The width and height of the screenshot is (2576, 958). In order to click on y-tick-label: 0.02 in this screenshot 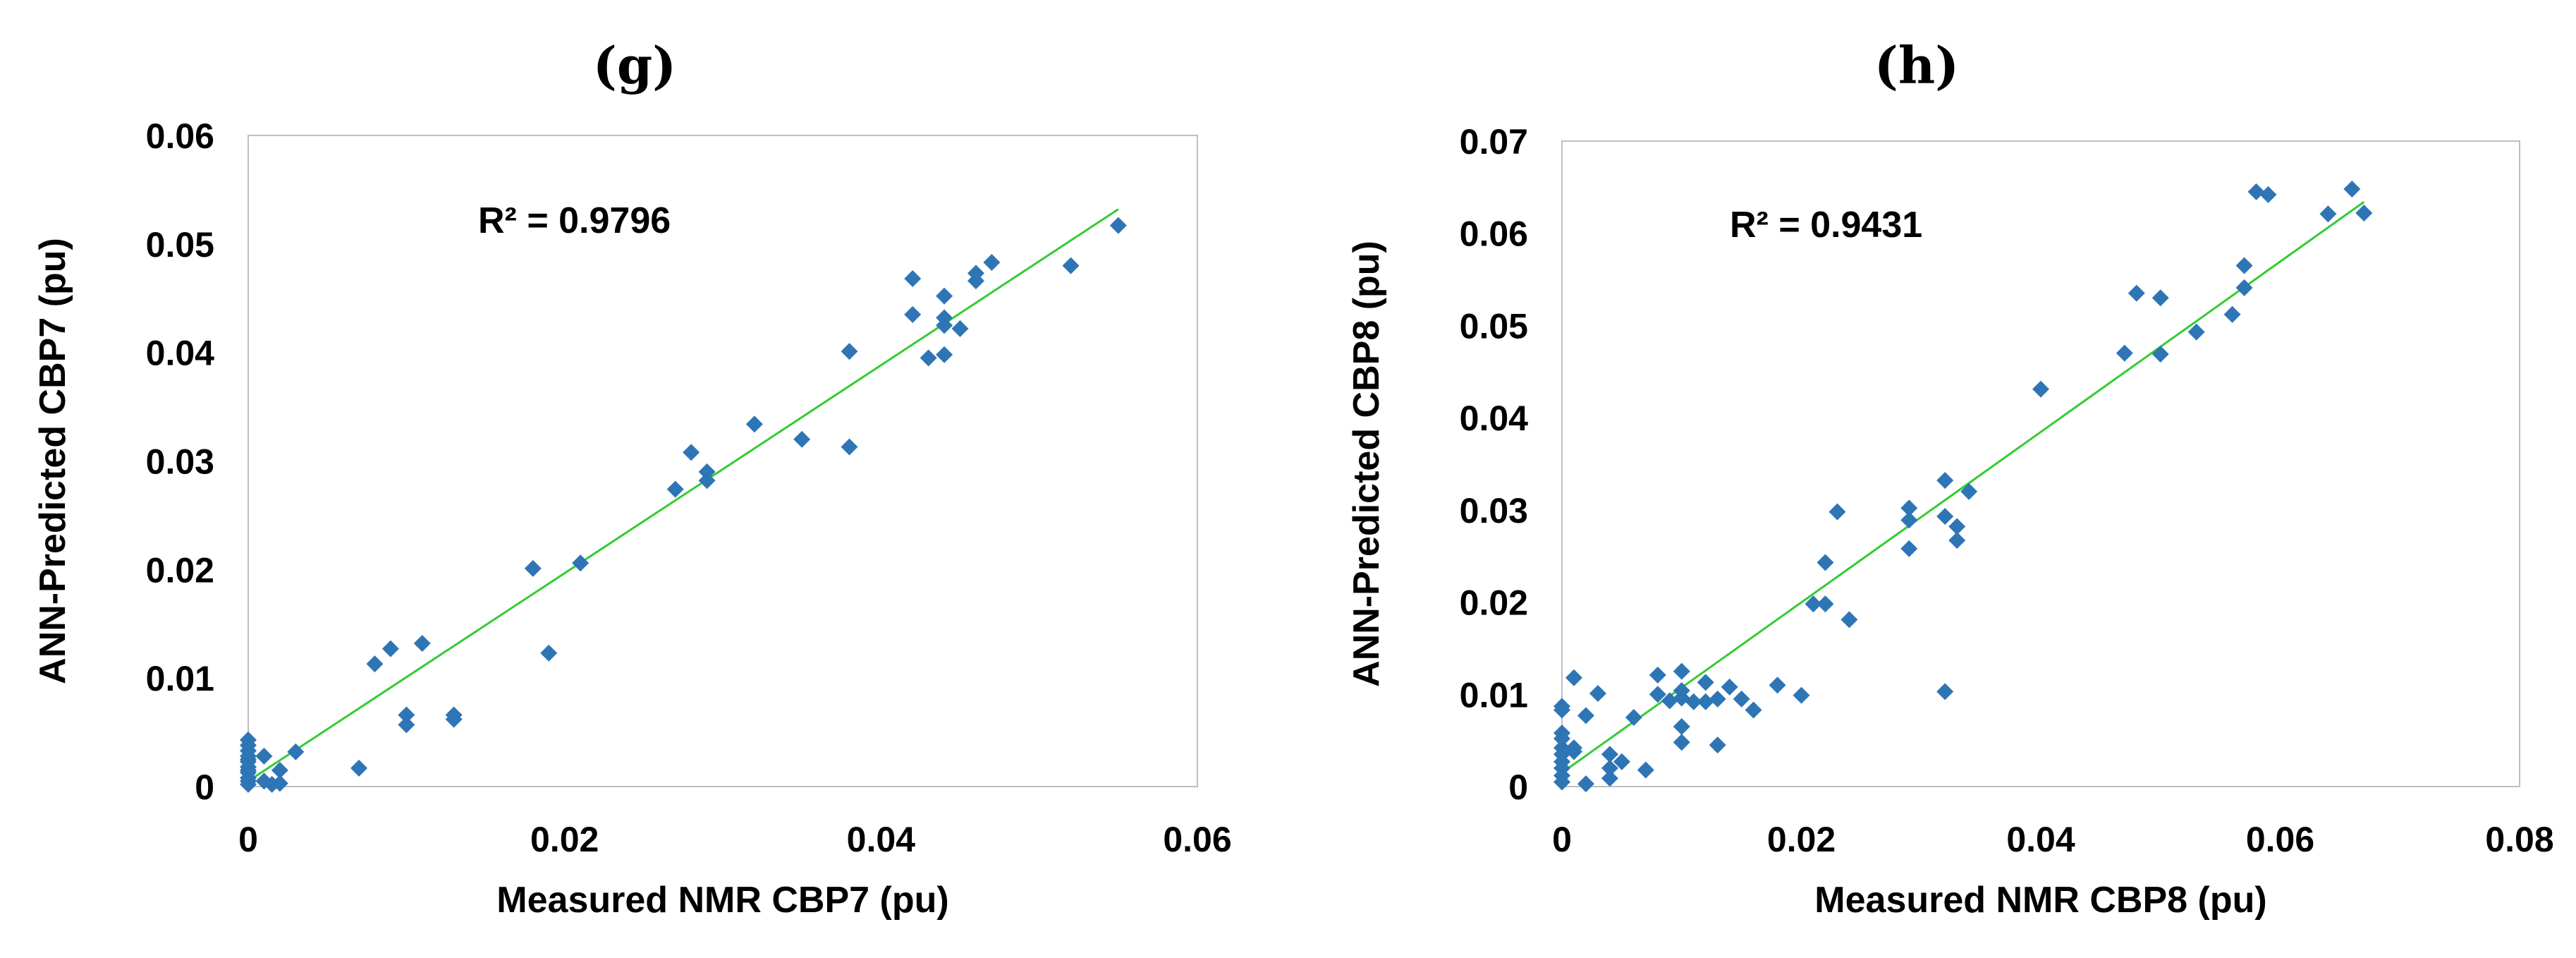, I will do `click(180, 570)`.